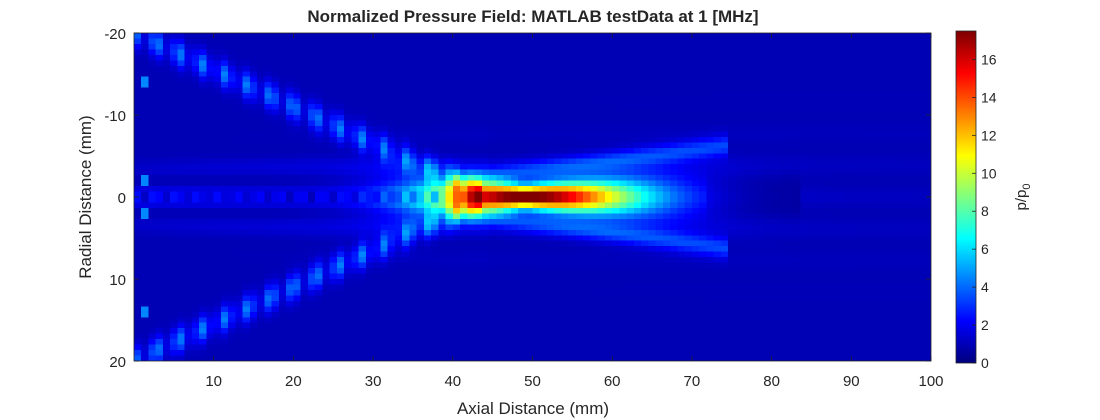  I want to click on colorbar-gradient, so click(966, 197).